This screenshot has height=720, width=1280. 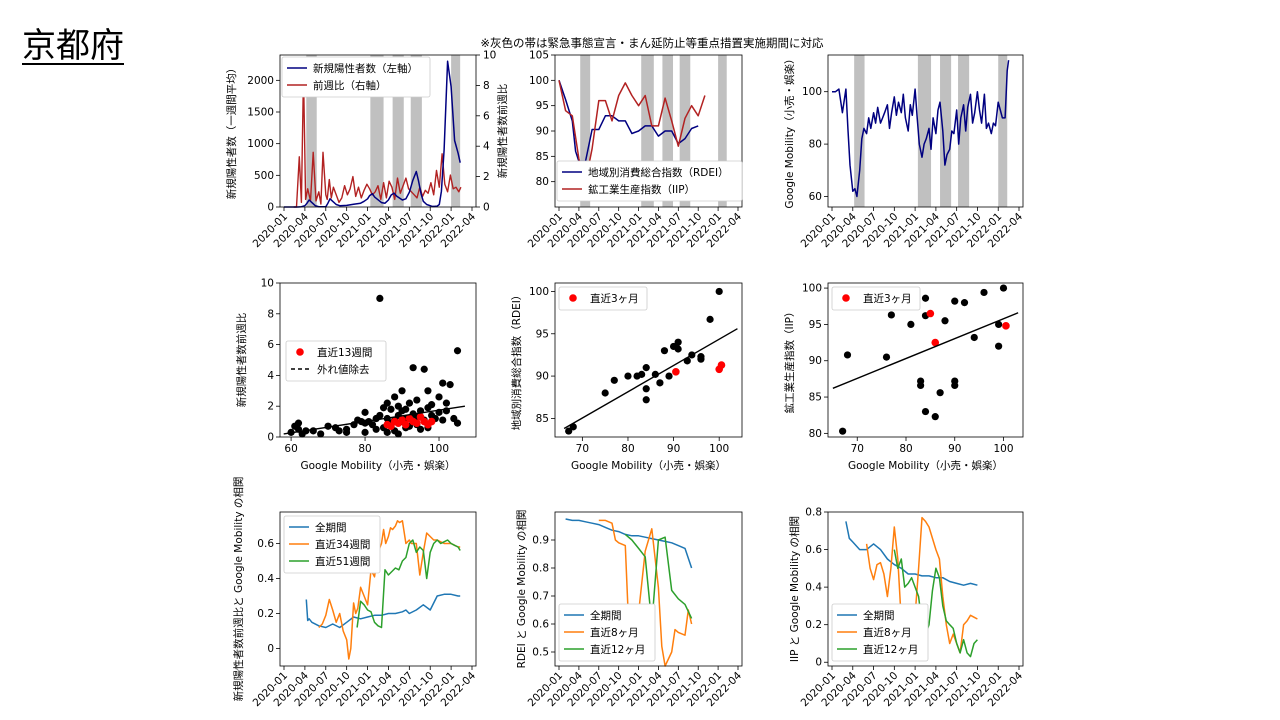 What do you see at coordinates (260, 113) in the screenshot?
I see `cases-ytick-label: 1500` at bounding box center [260, 113].